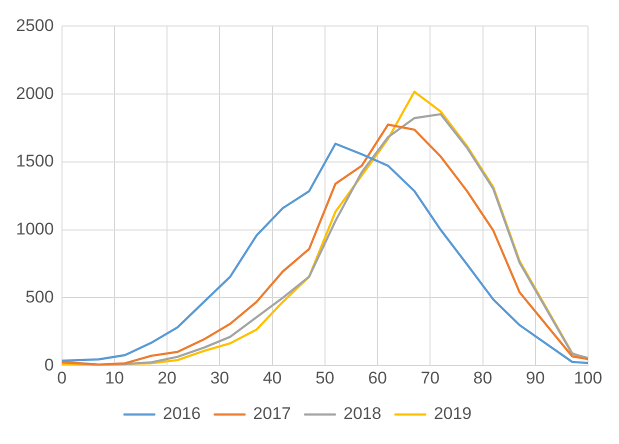 The height and width of the screenshot is (444, 619). Describe the element at coordinates (181, 414) in the screenshot. I see `legend-label: 2016` at that location.